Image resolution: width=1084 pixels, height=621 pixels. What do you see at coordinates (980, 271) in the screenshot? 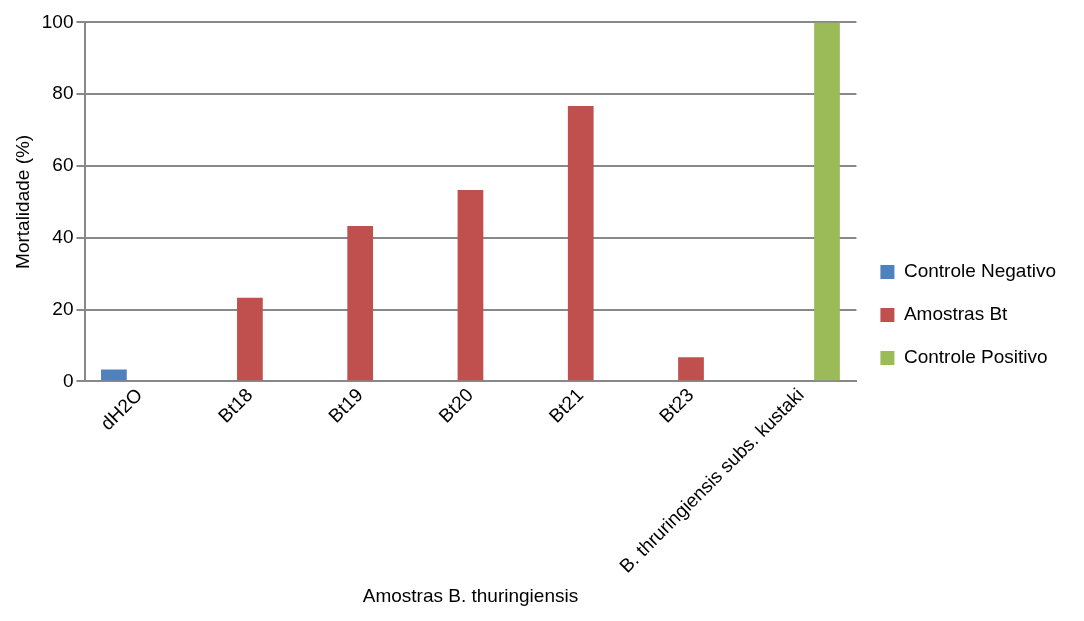
I see `legend-label: Controle Negativo` at bounding box center [980, 271].